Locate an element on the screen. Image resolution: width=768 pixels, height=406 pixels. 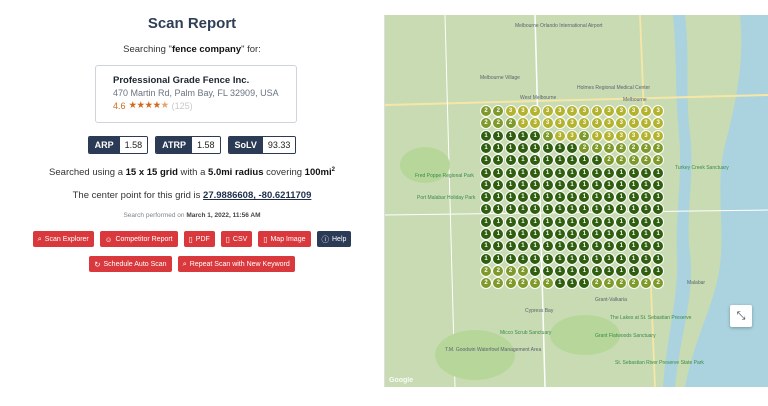
scan-explorer-button: ⌕ Scan Explorer is located at coordinates (63, 239).